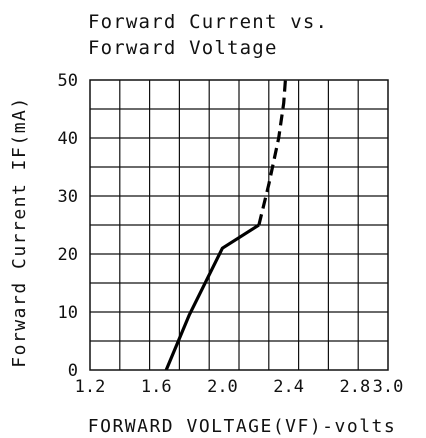  What do you see at coordinates (68, 226) in the screenshot?
I see `y-tick-labels: 0 10 20 30 40 50` at bounding box center [68, 226].